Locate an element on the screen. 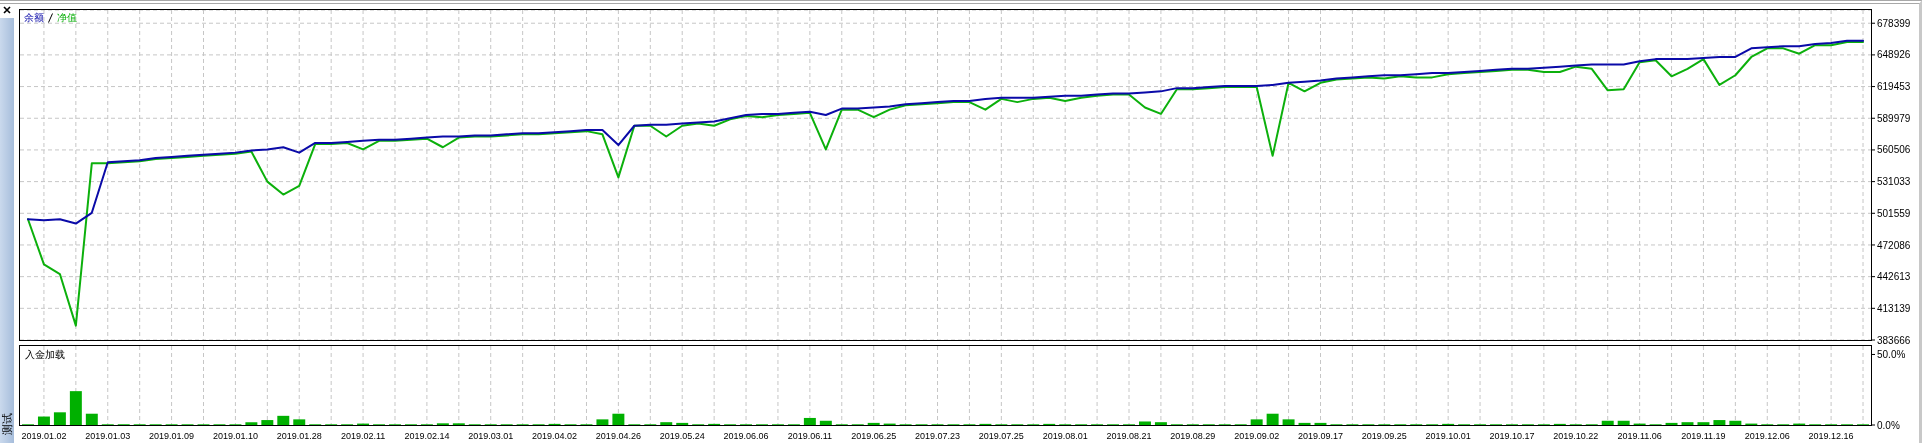 The image size is (1922, 443). y-tick-label: 619453 is located at coordinates (1894, 87).